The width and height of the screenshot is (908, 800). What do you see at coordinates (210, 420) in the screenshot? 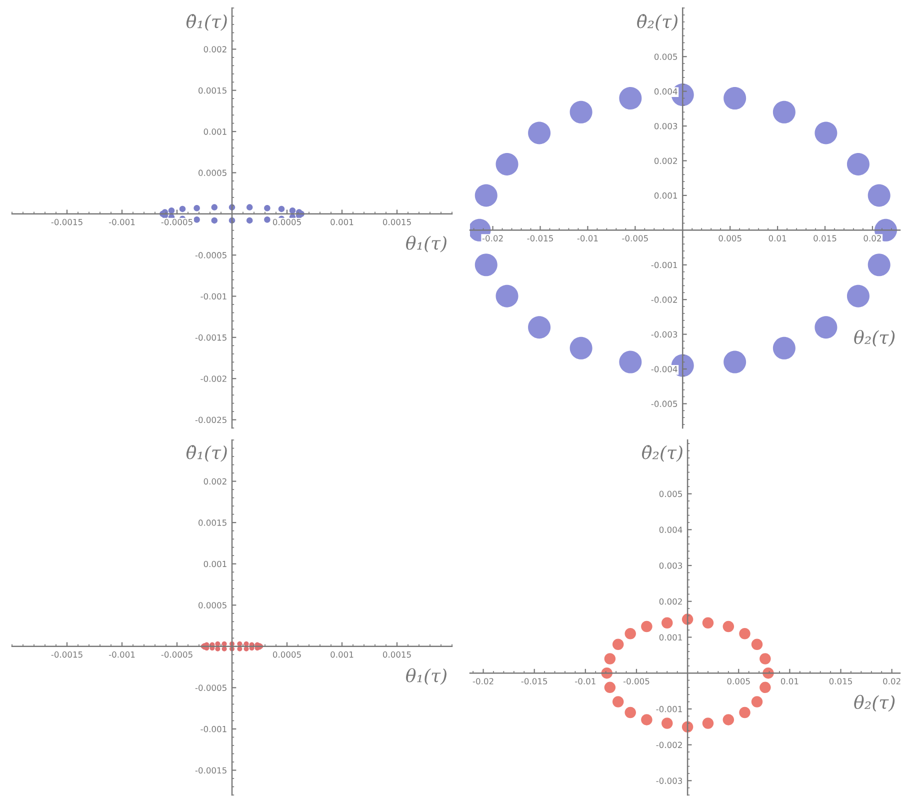
I see `y-tick-label: -0.0025` at bounding box center [210, 420].